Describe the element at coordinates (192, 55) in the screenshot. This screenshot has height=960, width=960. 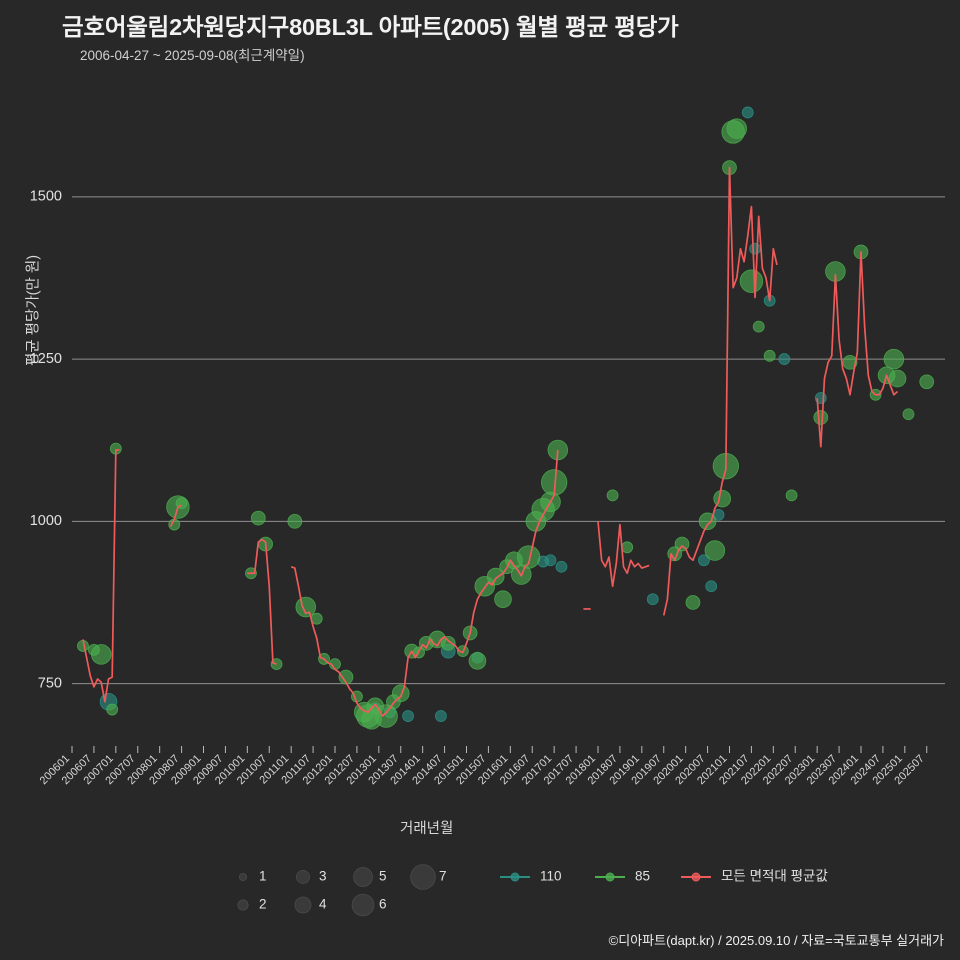
I see `page-subtitle: 2006-04-27 ~ 2025-09-08(최근계약일)` at that location.